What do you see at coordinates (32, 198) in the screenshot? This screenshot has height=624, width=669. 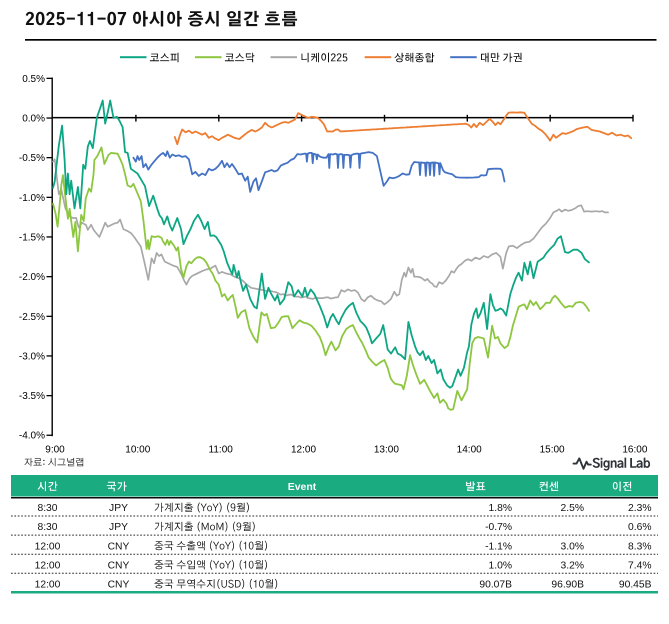 I see `svg-text: -1.0%` at bounding box center [32, 198].